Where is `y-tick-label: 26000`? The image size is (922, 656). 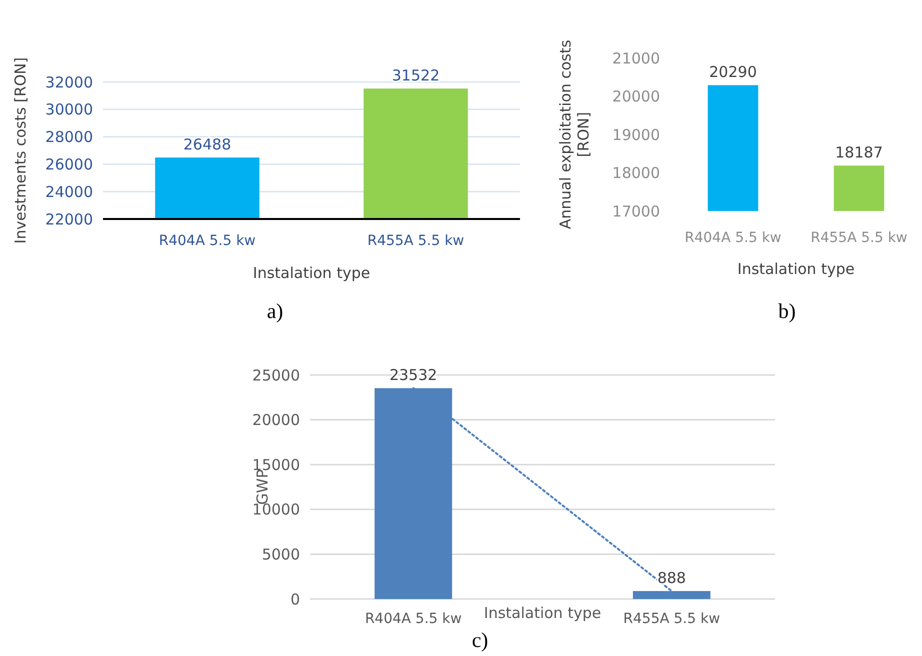 y-tick-label: 26000 is located at coordinates (69, 164).